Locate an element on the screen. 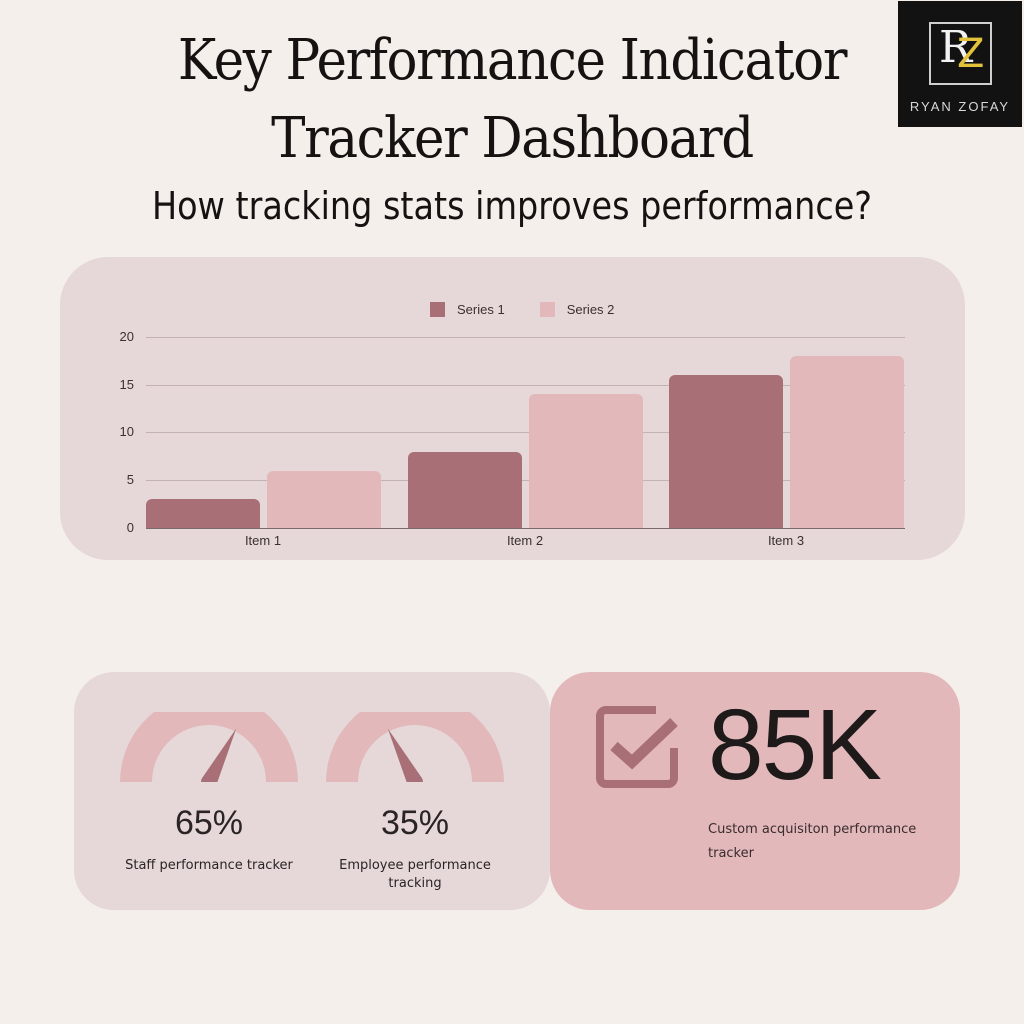 Image resolution: width=1024 pixels, height=1024 pixels. x-label: Item 2 is located at coordinates (525, 540).